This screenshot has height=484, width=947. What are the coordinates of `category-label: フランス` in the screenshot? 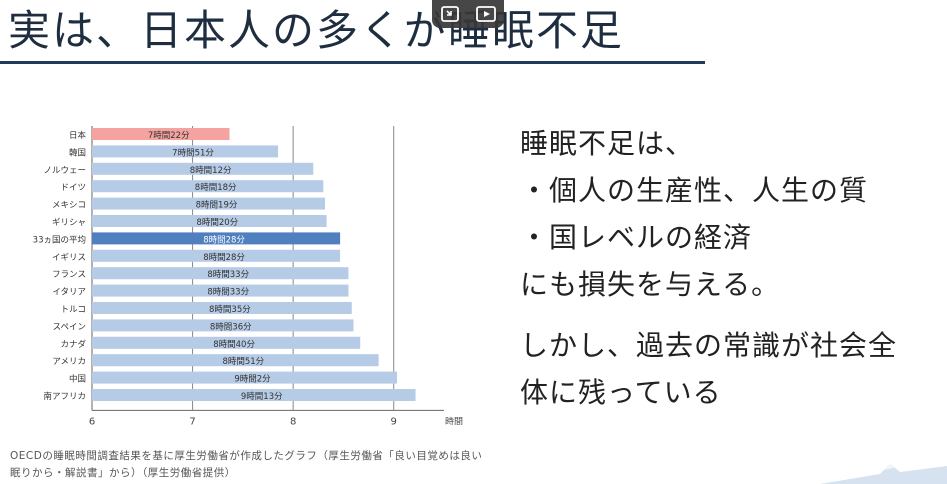 It's located at (69, 275).